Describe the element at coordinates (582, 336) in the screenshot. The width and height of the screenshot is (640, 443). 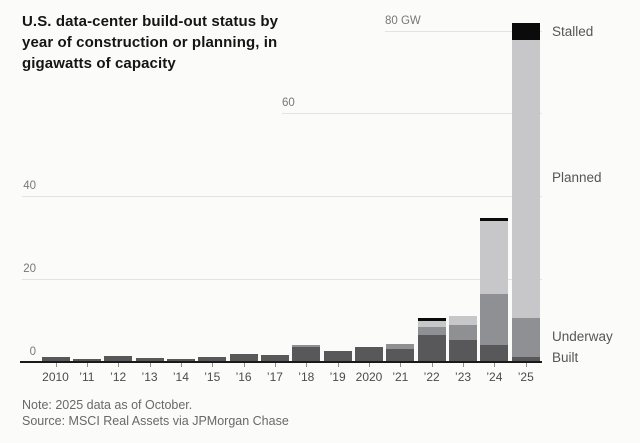
I see `legend-label-underway: Underway` at that location.